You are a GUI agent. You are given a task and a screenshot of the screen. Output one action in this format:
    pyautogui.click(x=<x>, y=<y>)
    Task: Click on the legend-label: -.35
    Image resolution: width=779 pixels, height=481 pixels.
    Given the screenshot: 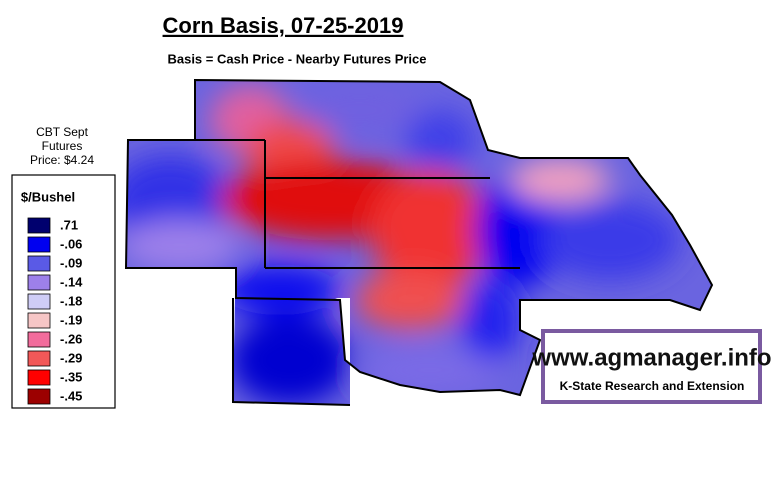 What is the action you would take?
    pyautogui.click(x=71, y=376)
    